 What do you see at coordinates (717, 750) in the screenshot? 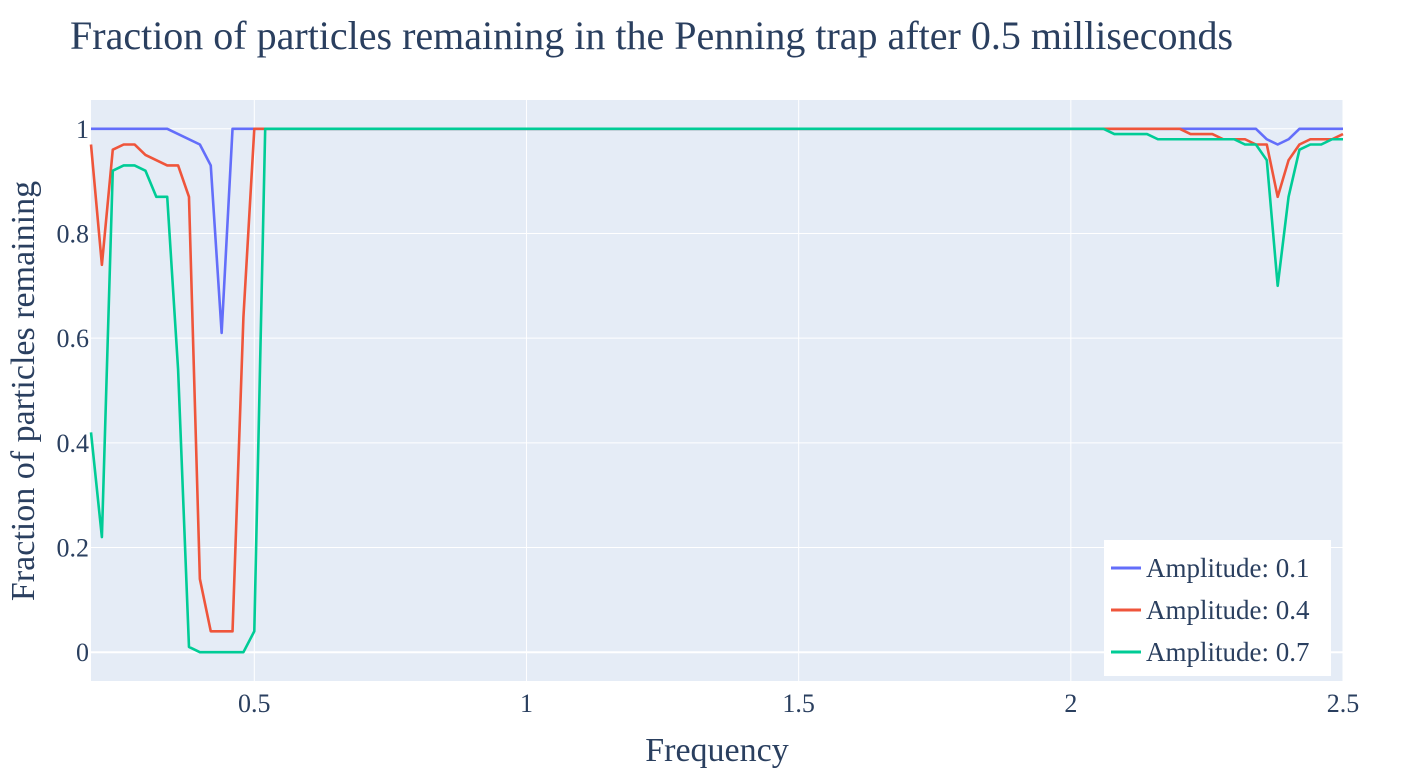
I see `x-axis-title: Frequency` at bounding box center [717, 750].